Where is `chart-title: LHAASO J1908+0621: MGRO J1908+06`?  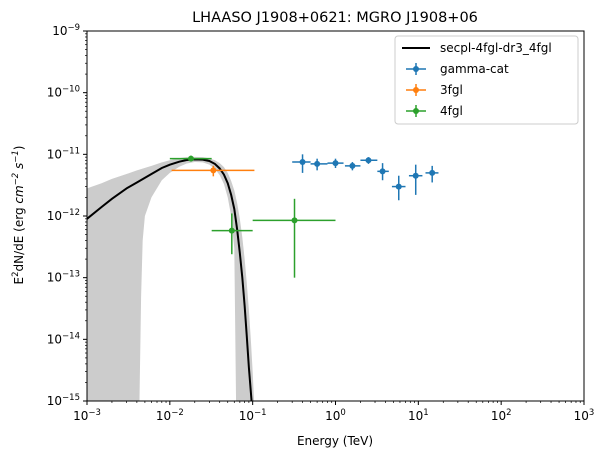
chart-title: LHAASO J1908+0621: MGRO J1908+06 is located at coordinates (335, 18).